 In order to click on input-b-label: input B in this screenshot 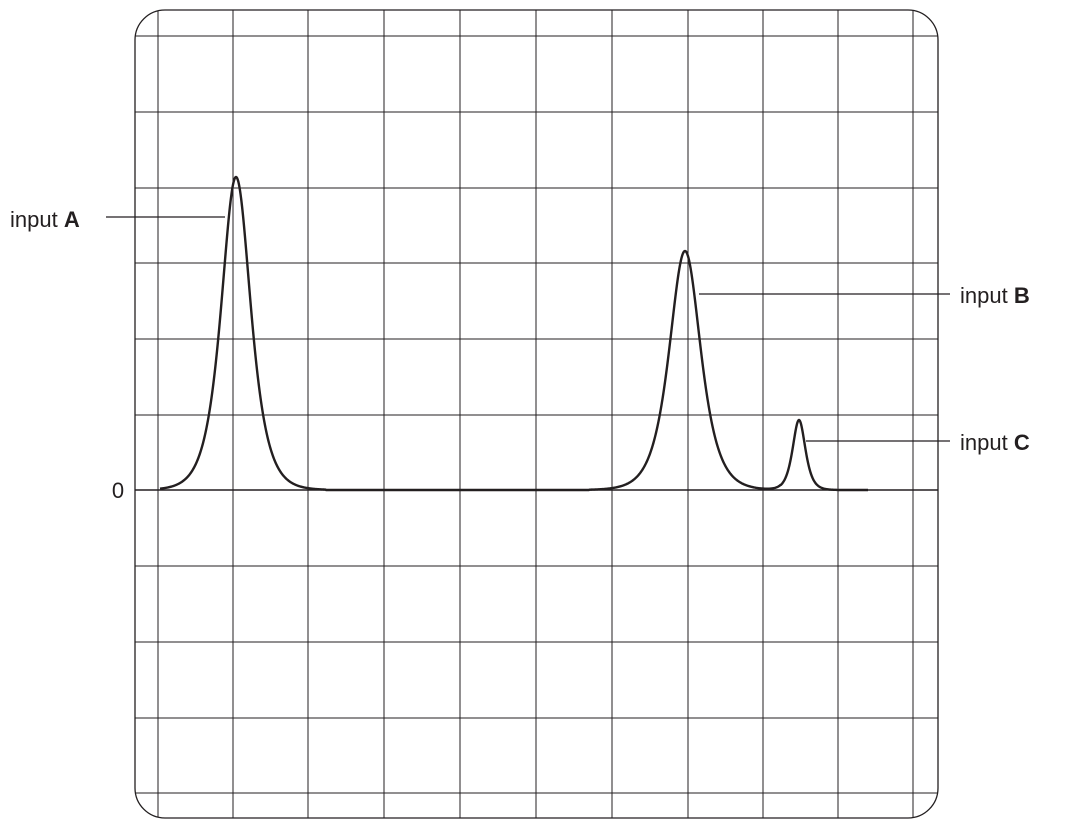, I will do `click(995, 295)`.